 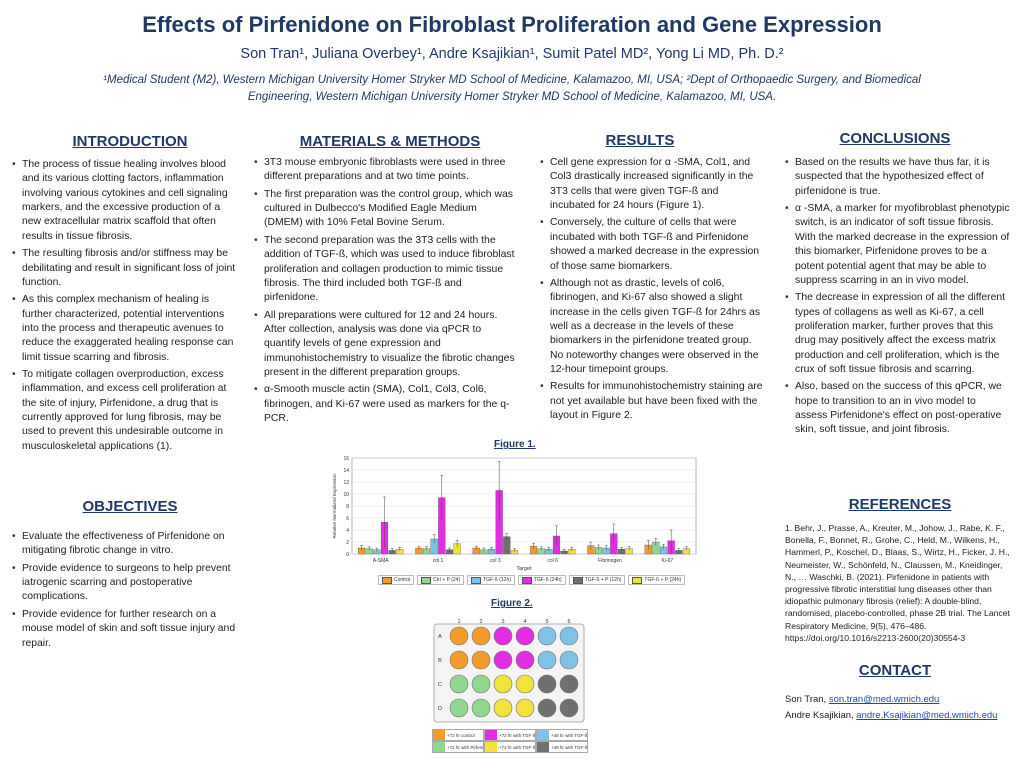 What do you see at coordinates (346, 459) in the screenshot?
I see `y-tick-label: 16` at bounding box center [346, 459].